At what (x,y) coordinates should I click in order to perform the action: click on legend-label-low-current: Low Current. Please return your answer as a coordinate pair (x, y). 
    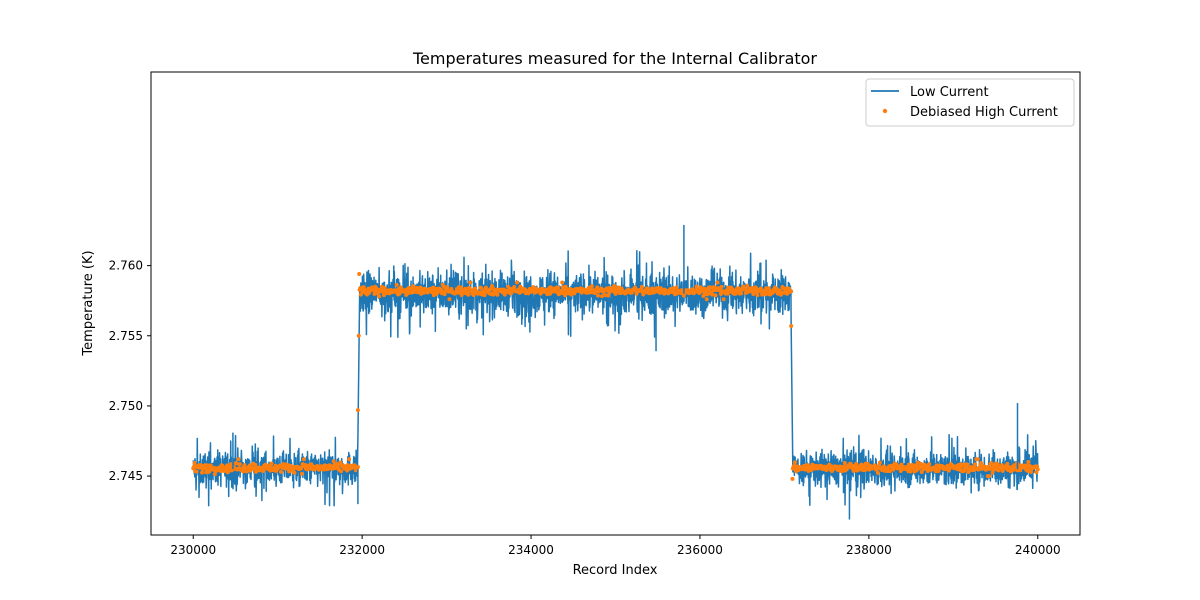
    Looking at the image, I should click on (949, 92).